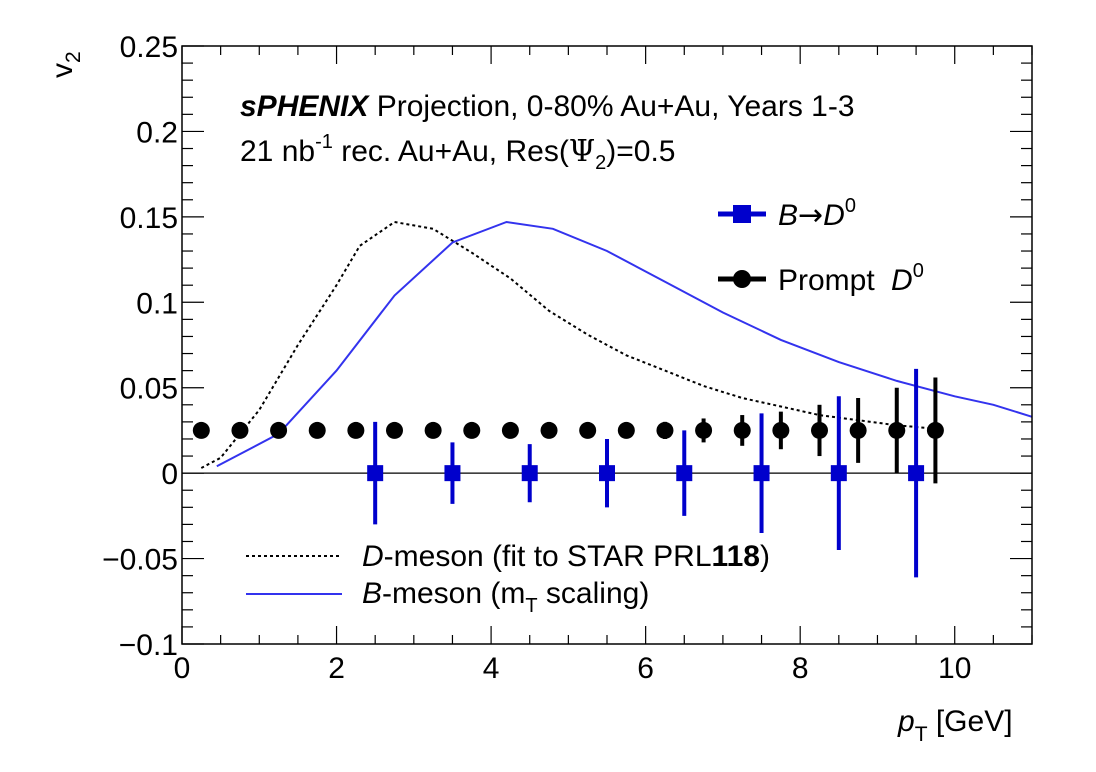  What do you see at coordinates (810, 215) in the screenshot?
I see `legend-b-to-d0-label-arrow: →` at bounding box center [810, 215].